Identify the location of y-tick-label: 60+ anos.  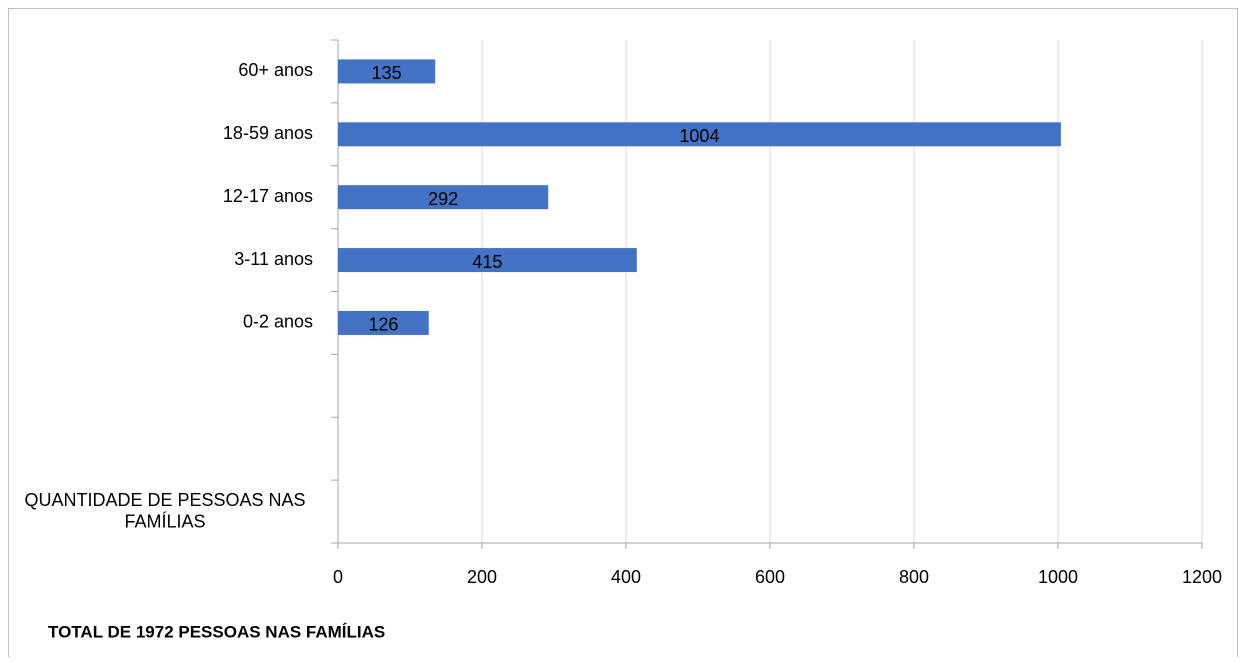
(275, 70).